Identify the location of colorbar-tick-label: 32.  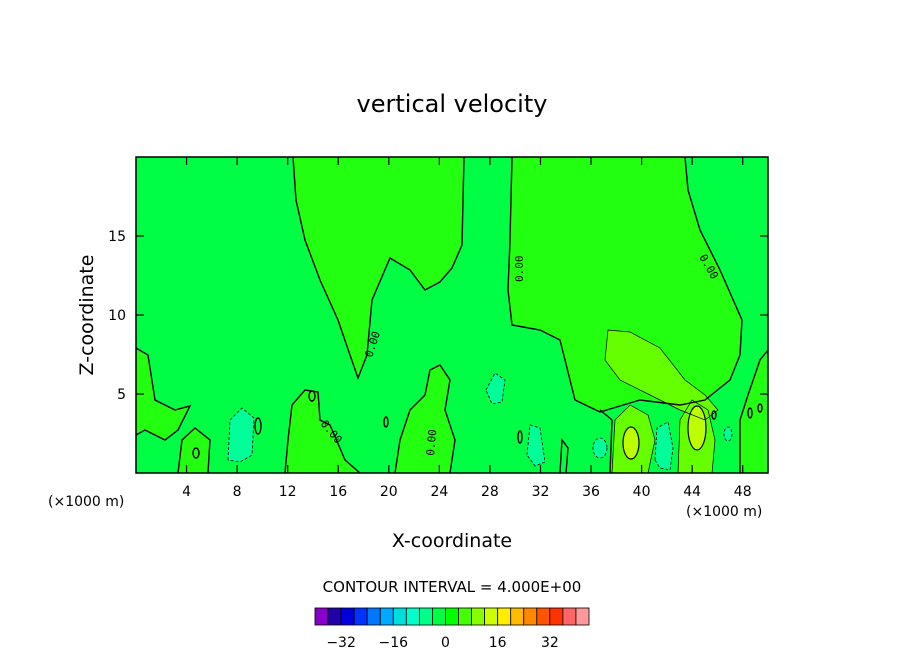
(550, 643).